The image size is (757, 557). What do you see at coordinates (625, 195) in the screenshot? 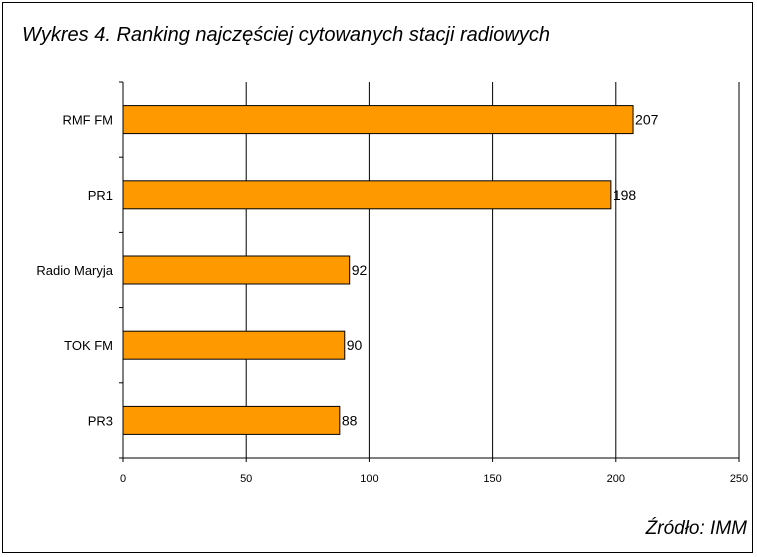
I see `value-label-1: 198` at bounding box center [625, 195].